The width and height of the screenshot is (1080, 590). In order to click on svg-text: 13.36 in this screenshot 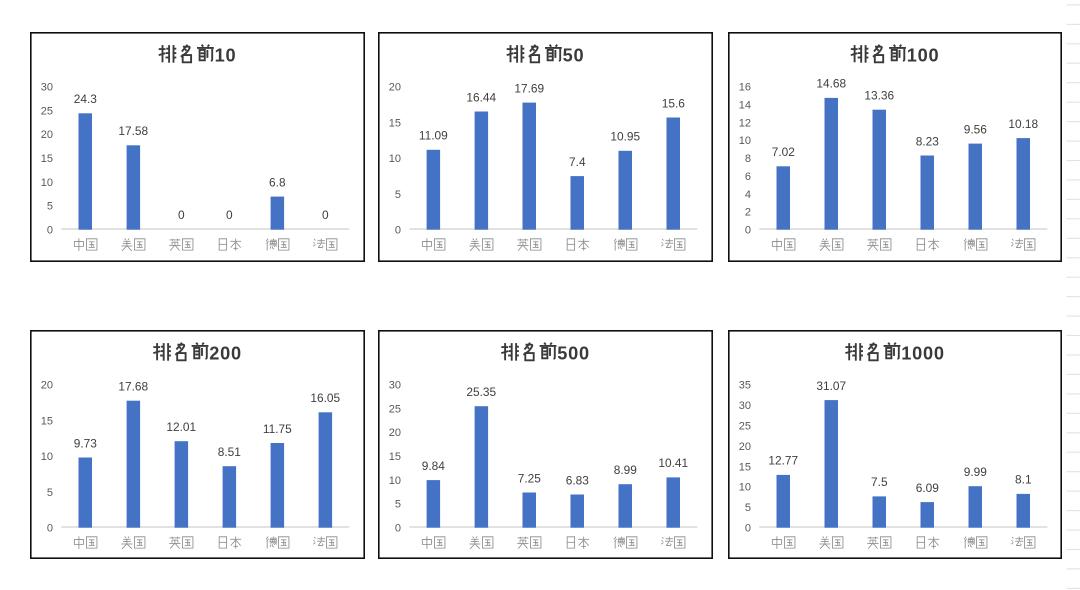, I will do `click(879, 96)`.